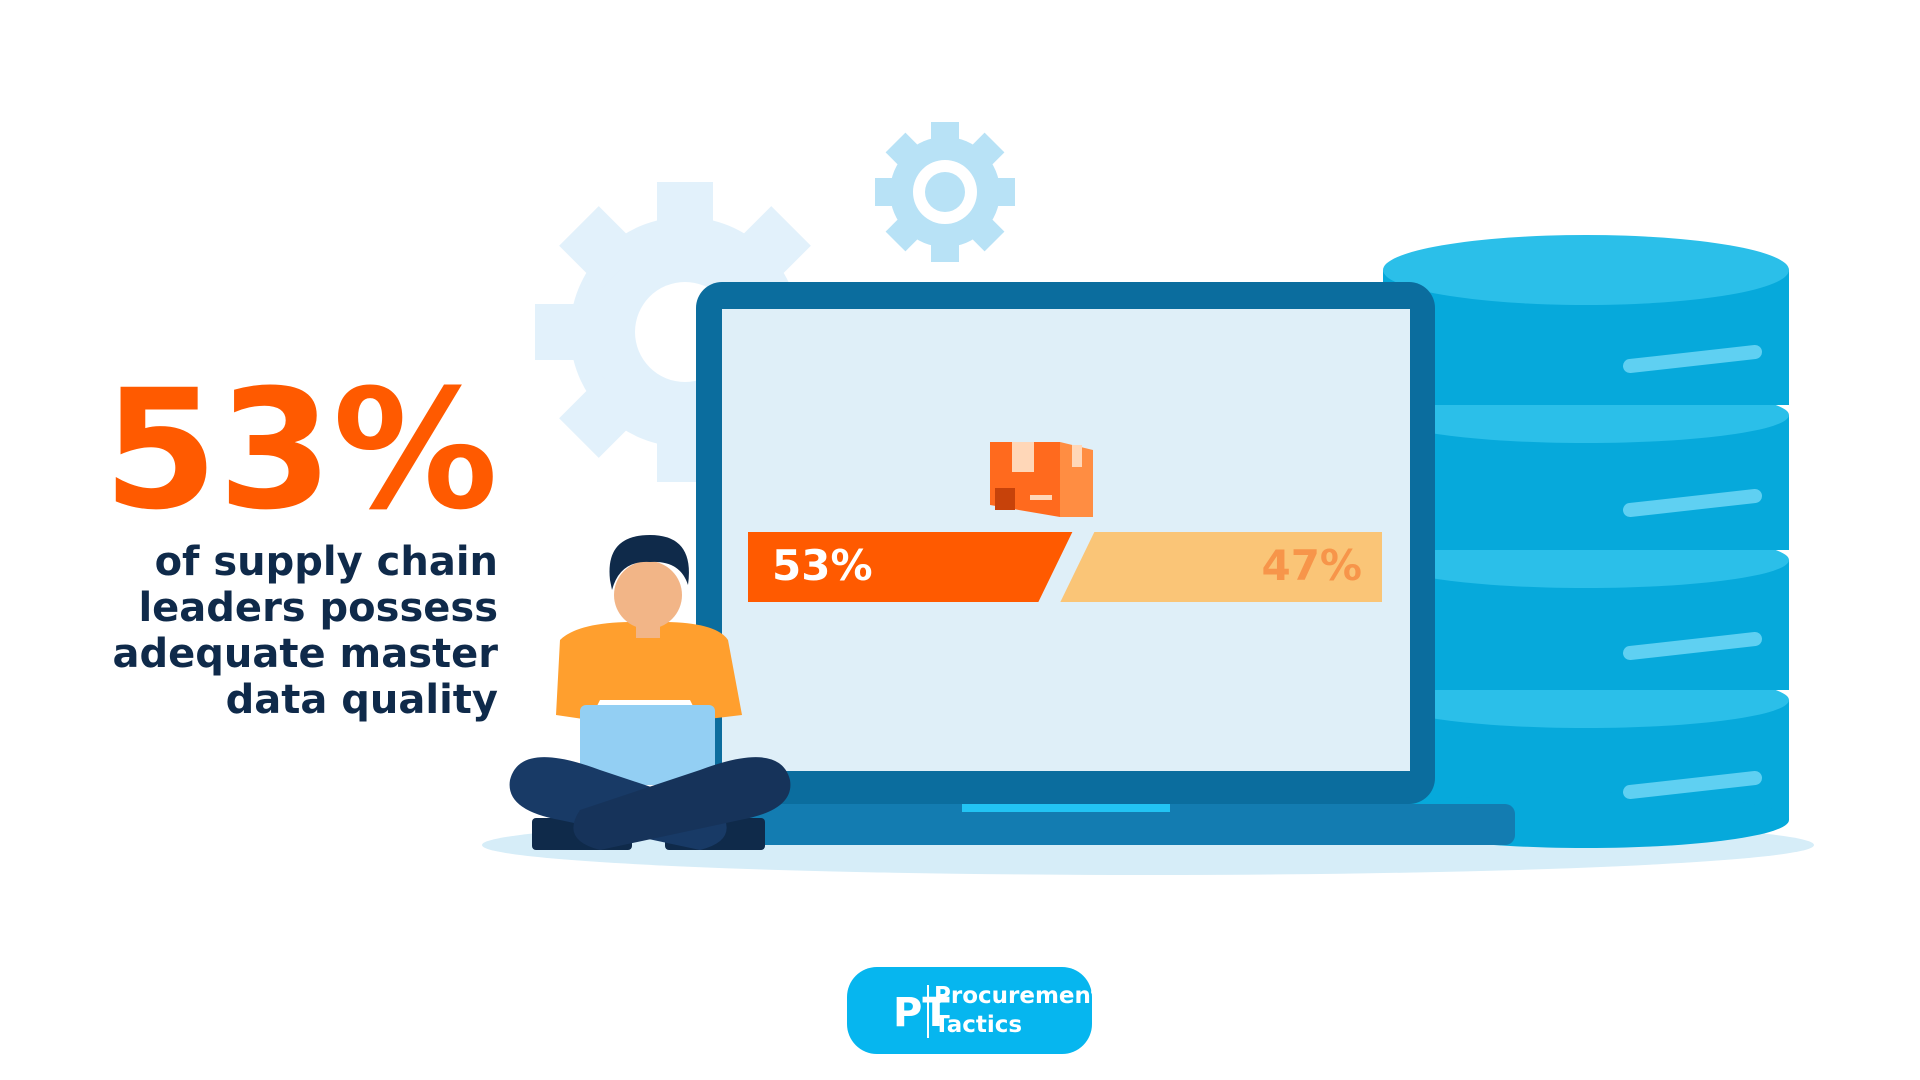 Image resolution: width=1920 pixels, height=1080 pixels. Describe the element at coordinates (978, 1025) in the screenshot. I see `logo-text: Tactics` at that location.